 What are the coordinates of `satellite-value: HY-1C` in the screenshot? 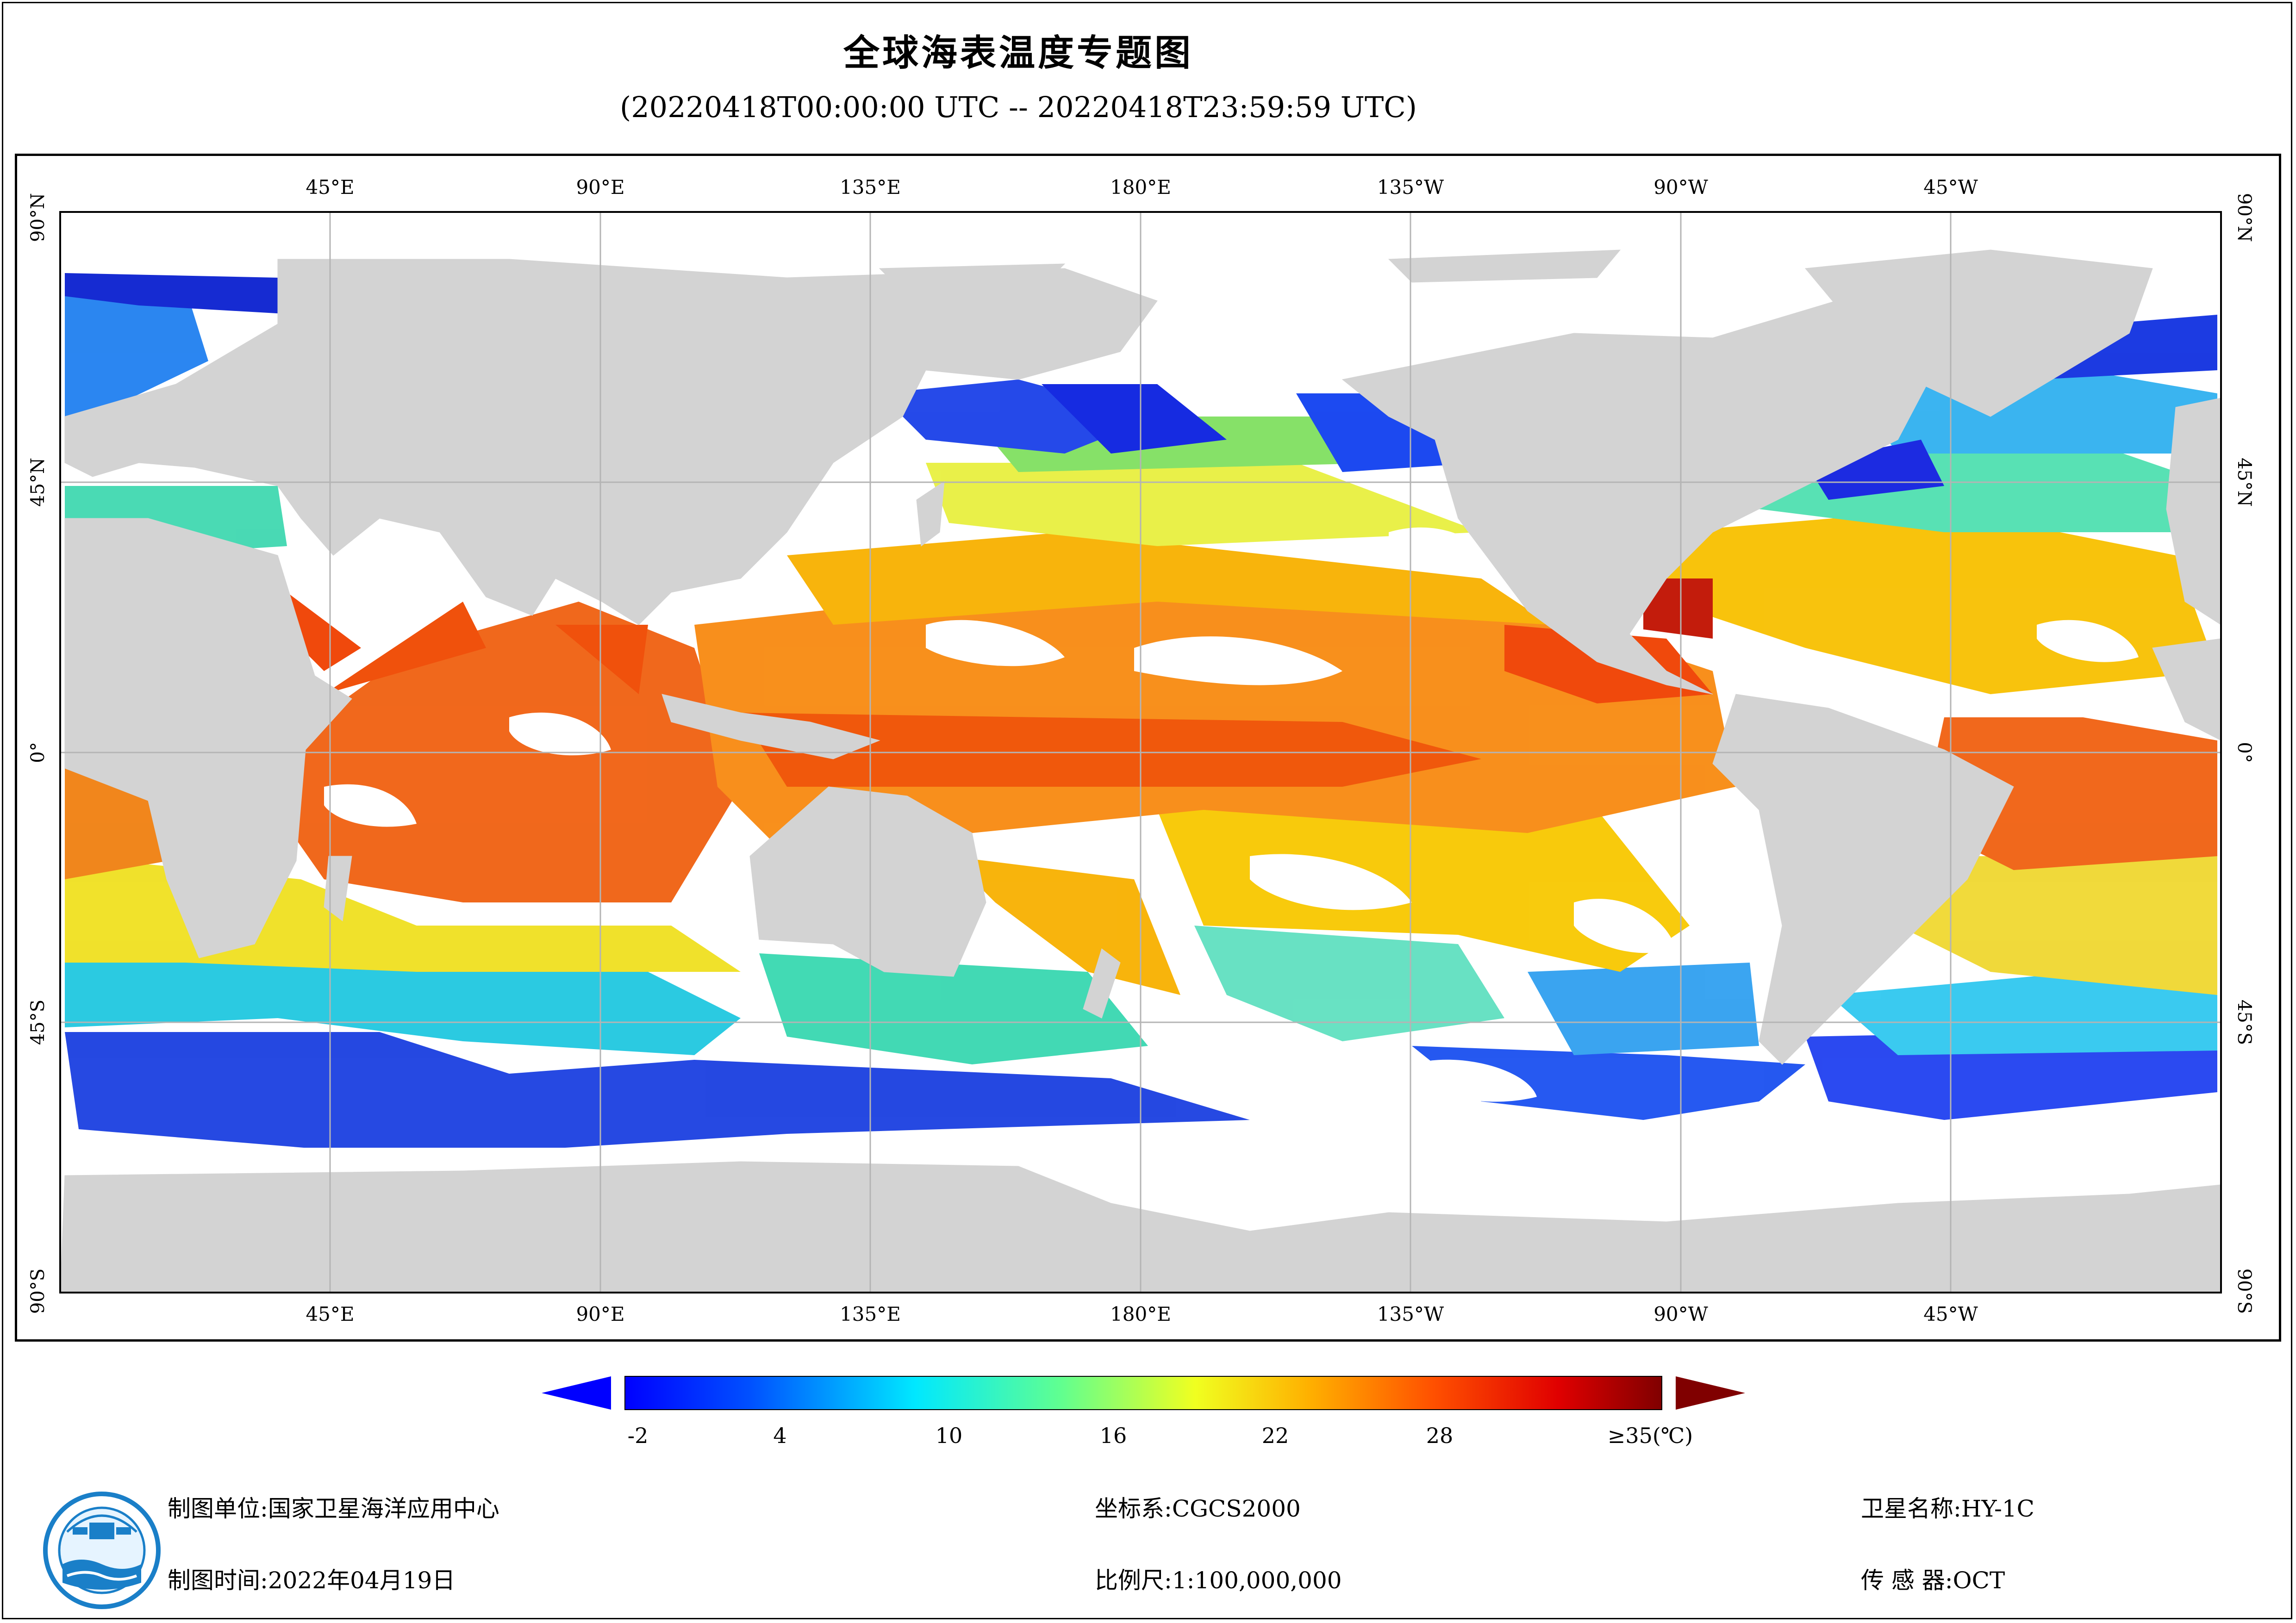 It's located at (1997, 1508).